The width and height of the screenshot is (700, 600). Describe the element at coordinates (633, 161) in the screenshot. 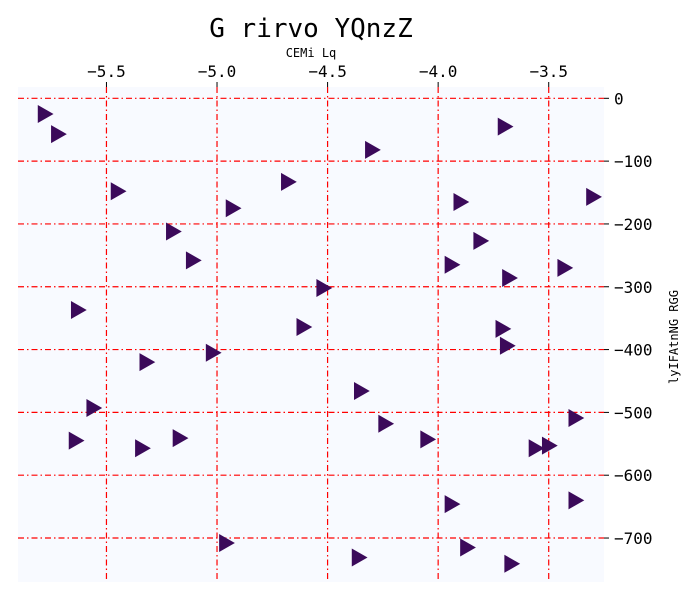

I see `y-tick-label: −100` at that location.